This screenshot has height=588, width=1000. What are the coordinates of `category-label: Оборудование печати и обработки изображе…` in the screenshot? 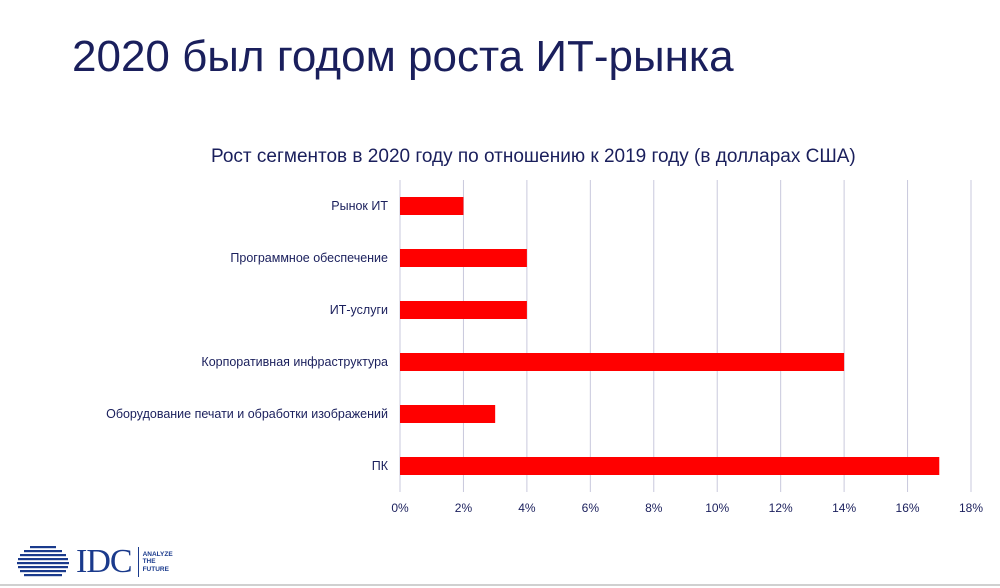 It's located at (247, 414).